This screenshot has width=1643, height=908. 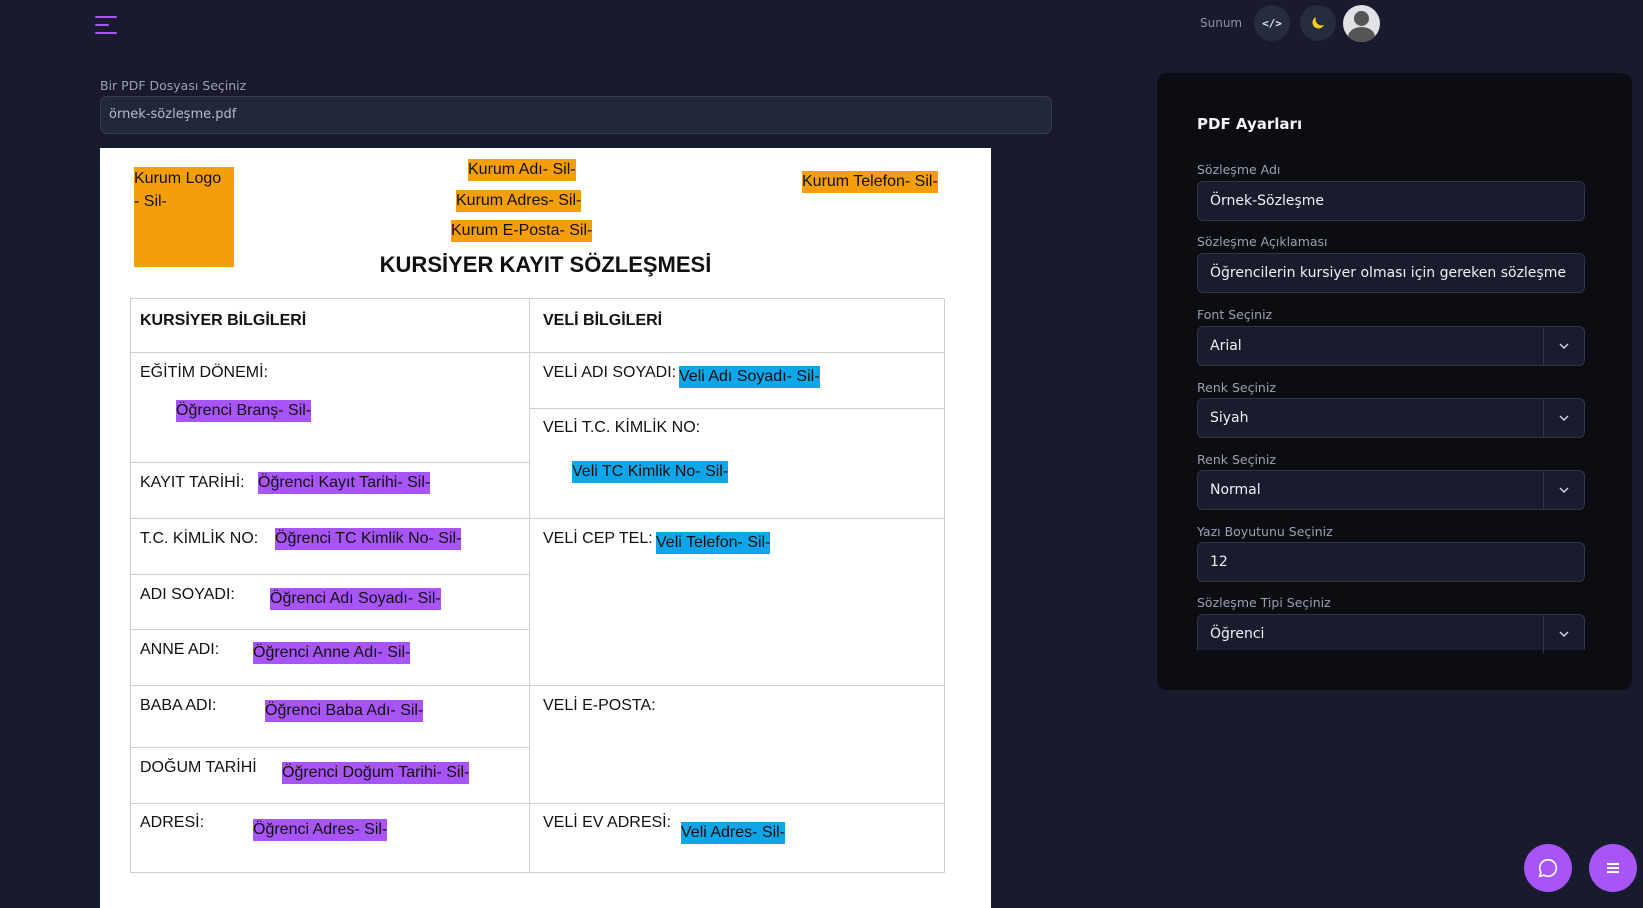 I want to click on kurum-adres-tag: Kurum Adres- Sil-, so click(x=519, y=201).